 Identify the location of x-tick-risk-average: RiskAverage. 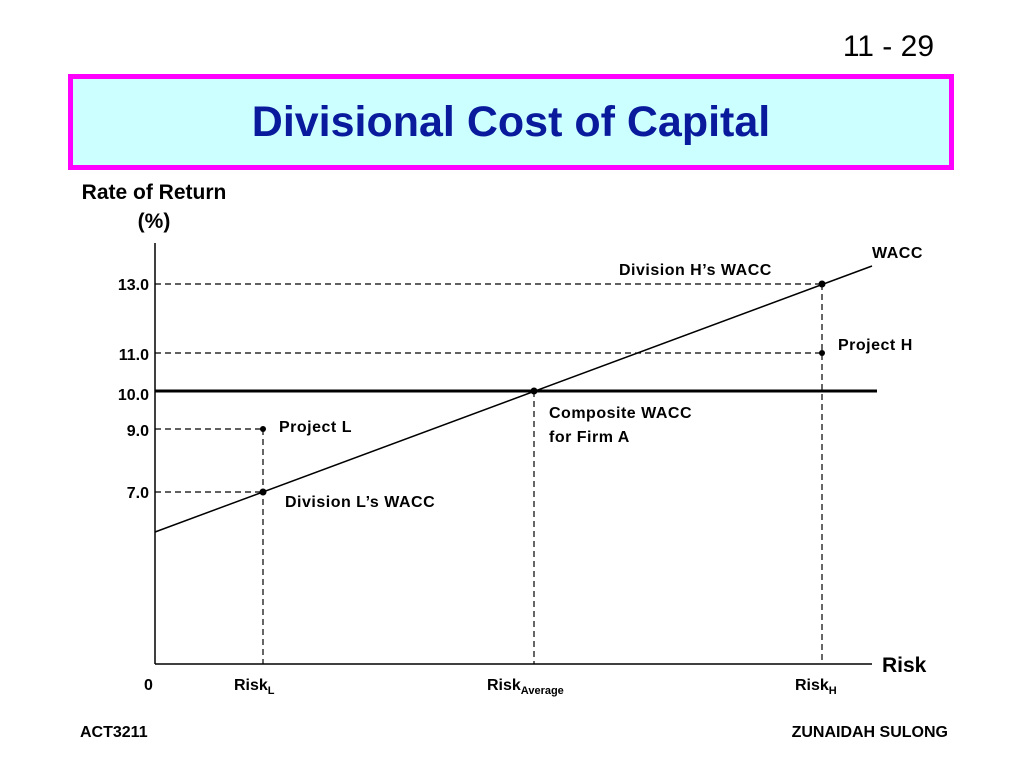
(525, 687).